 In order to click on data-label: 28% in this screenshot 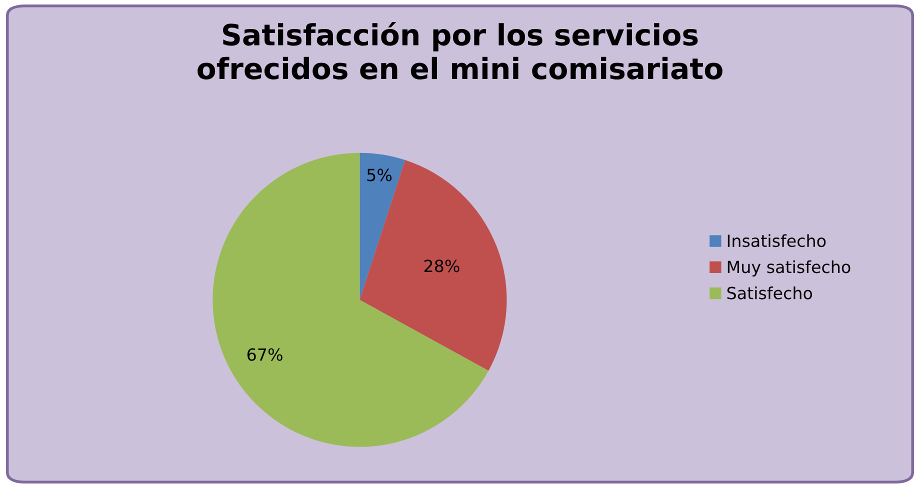, I will do `click(442, 266)`.